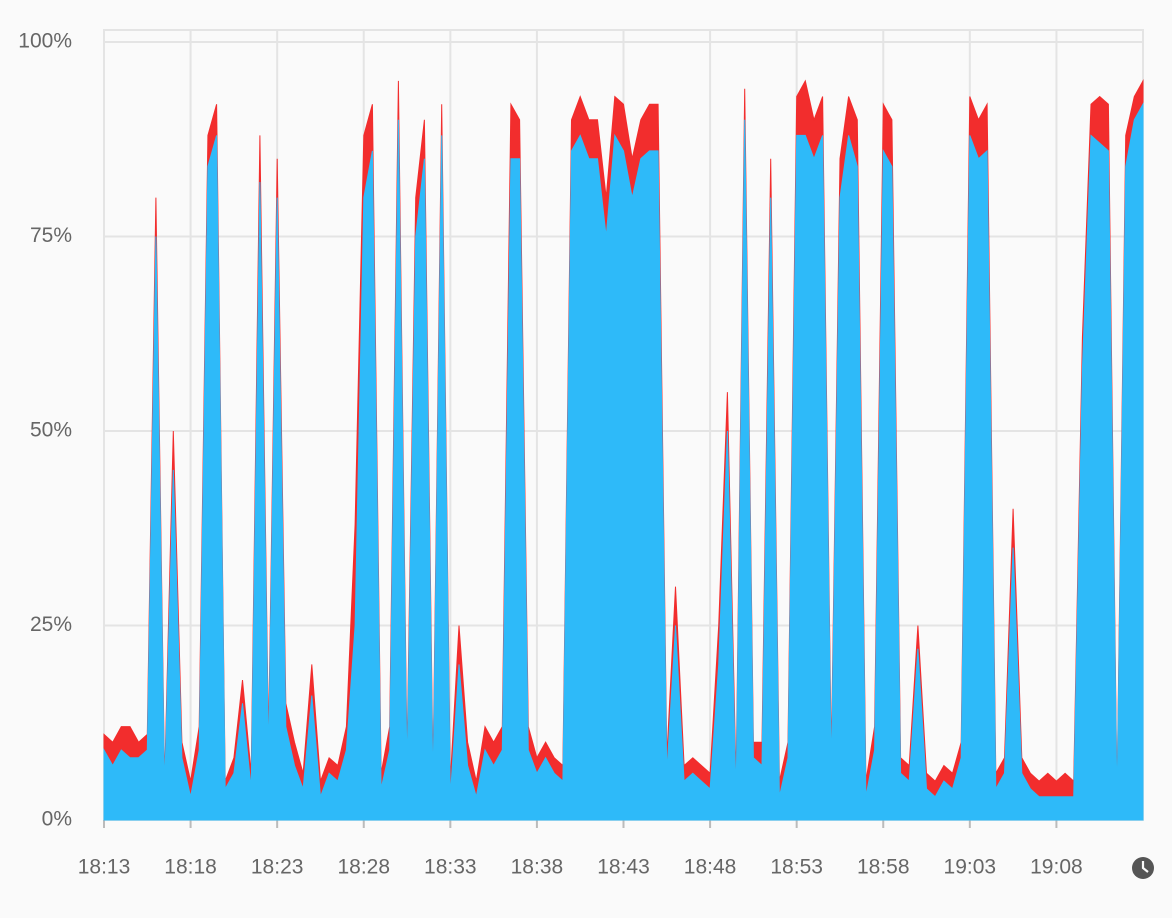  Describe the element at coordinates (45, 41) in the screenshot. I see `y-tick-label: 100%` at that location.